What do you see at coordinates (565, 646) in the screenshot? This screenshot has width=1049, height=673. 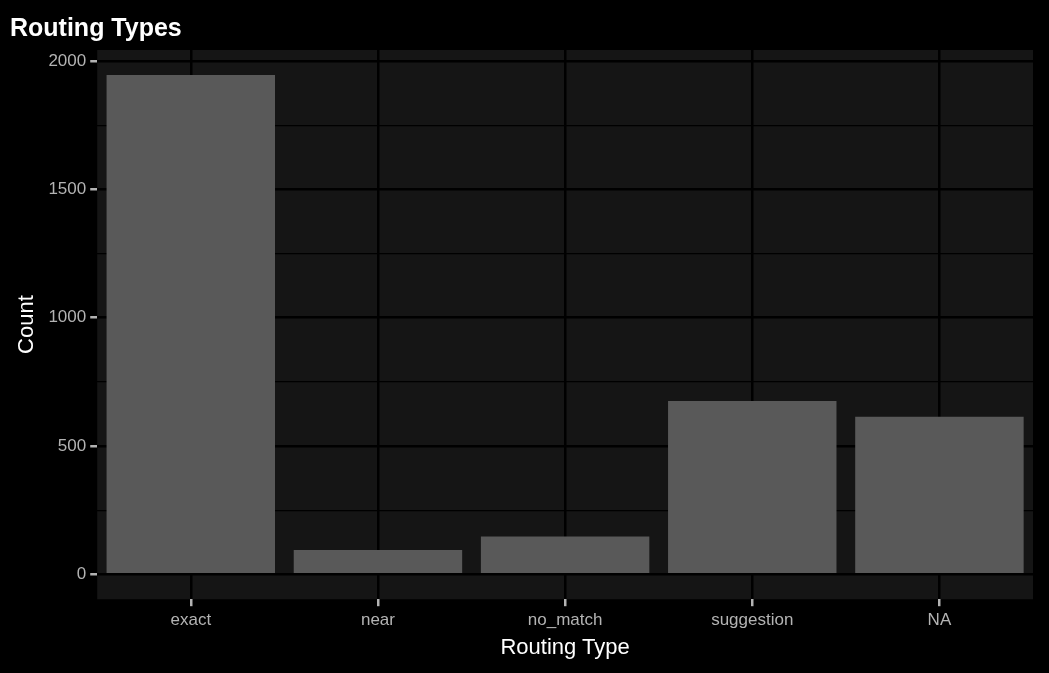 I see `x-axis-title: Routing Type` at bounding box center [565, 646].